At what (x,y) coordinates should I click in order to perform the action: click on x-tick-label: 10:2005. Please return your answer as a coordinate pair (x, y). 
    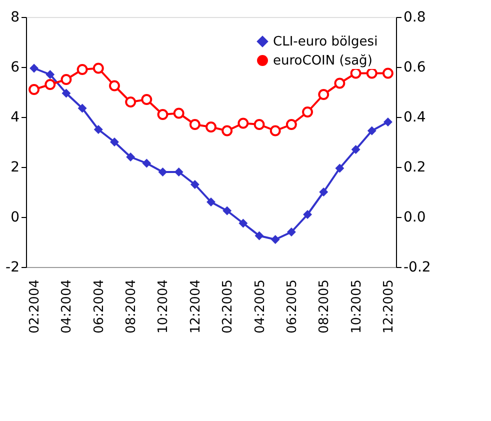
    Looking at the image, I should click on (356, 307).